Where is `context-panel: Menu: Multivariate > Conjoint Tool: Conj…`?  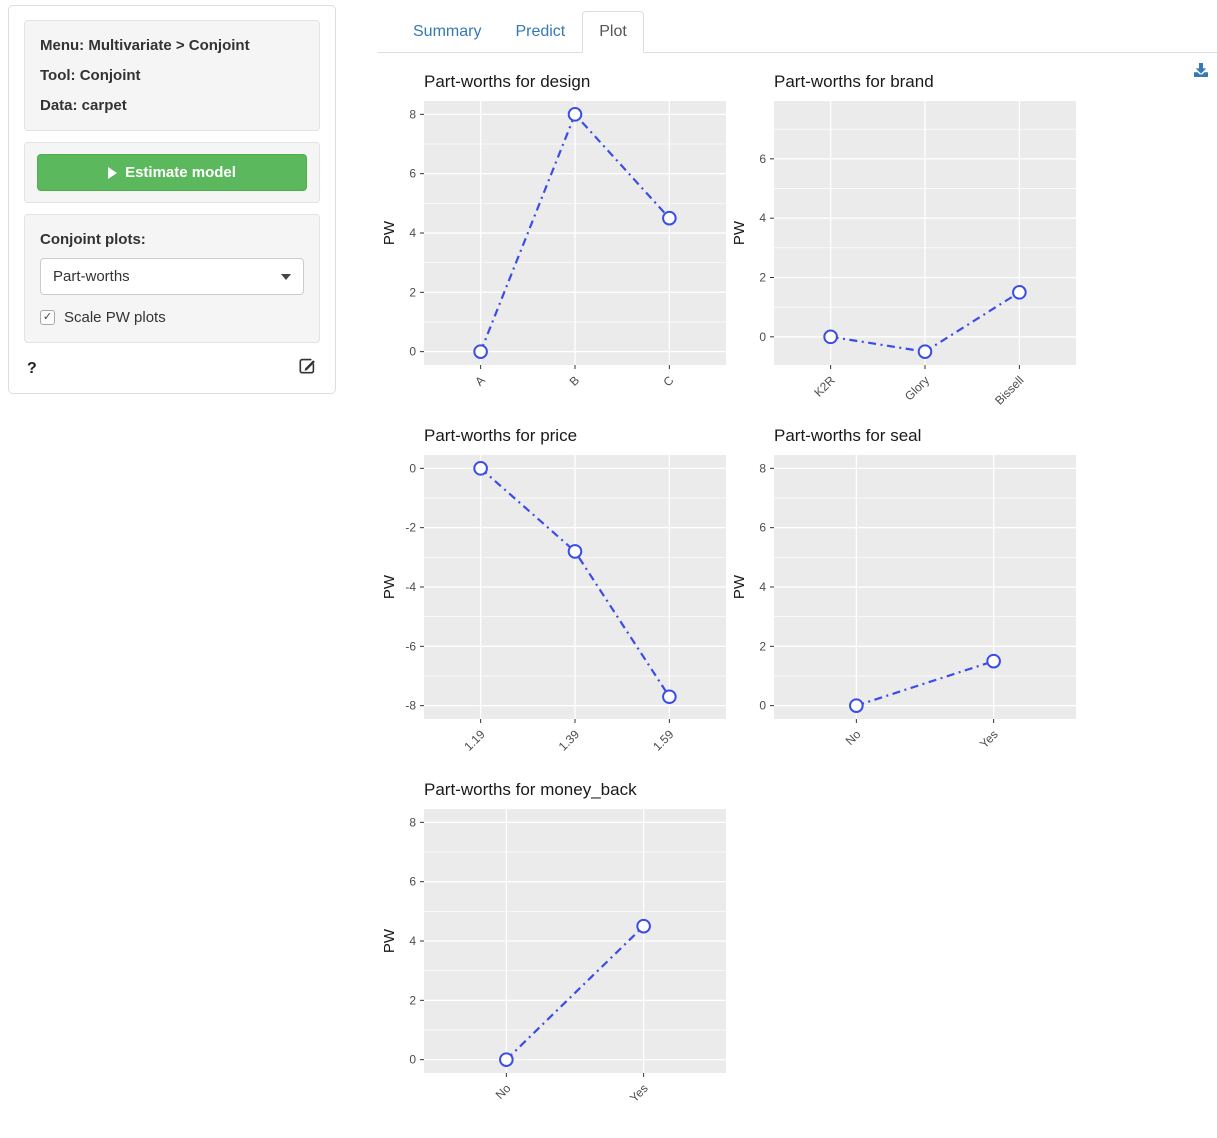 context-panel: Menu: Multivariate > Conjoint Tool: Conj… is located at coordinates (172, 75).